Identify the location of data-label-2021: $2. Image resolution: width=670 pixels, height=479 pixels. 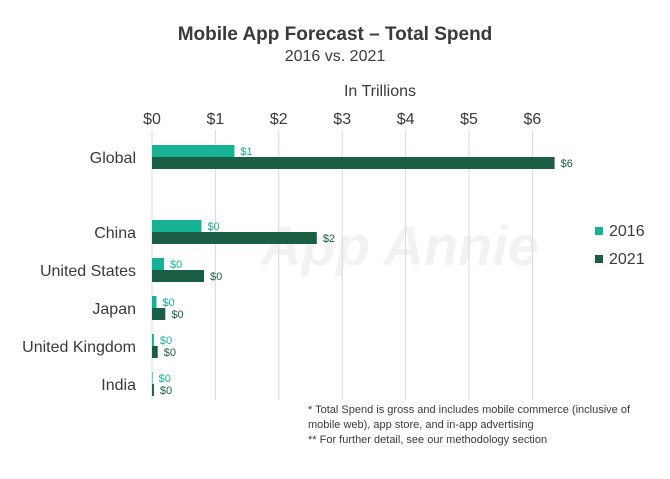
(329, 239).